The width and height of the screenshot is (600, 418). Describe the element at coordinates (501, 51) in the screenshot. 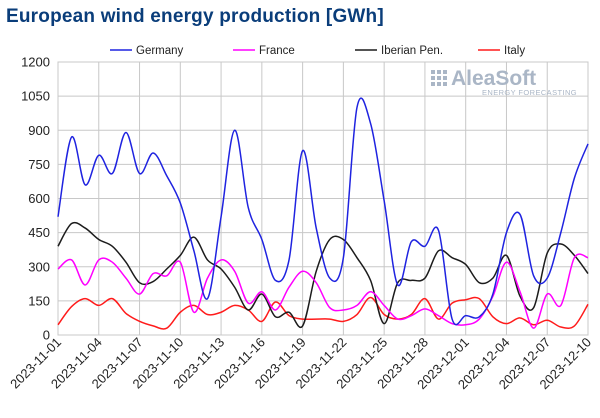

I see `legend-item-italy: Italy` at that location.